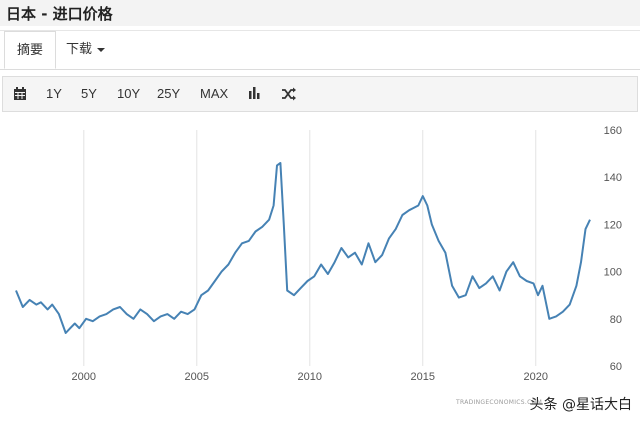  What do you see at coordinates (613, 273) in the screenshot?
I see `y-tick-label: 100` at bounding box center [613, 273].